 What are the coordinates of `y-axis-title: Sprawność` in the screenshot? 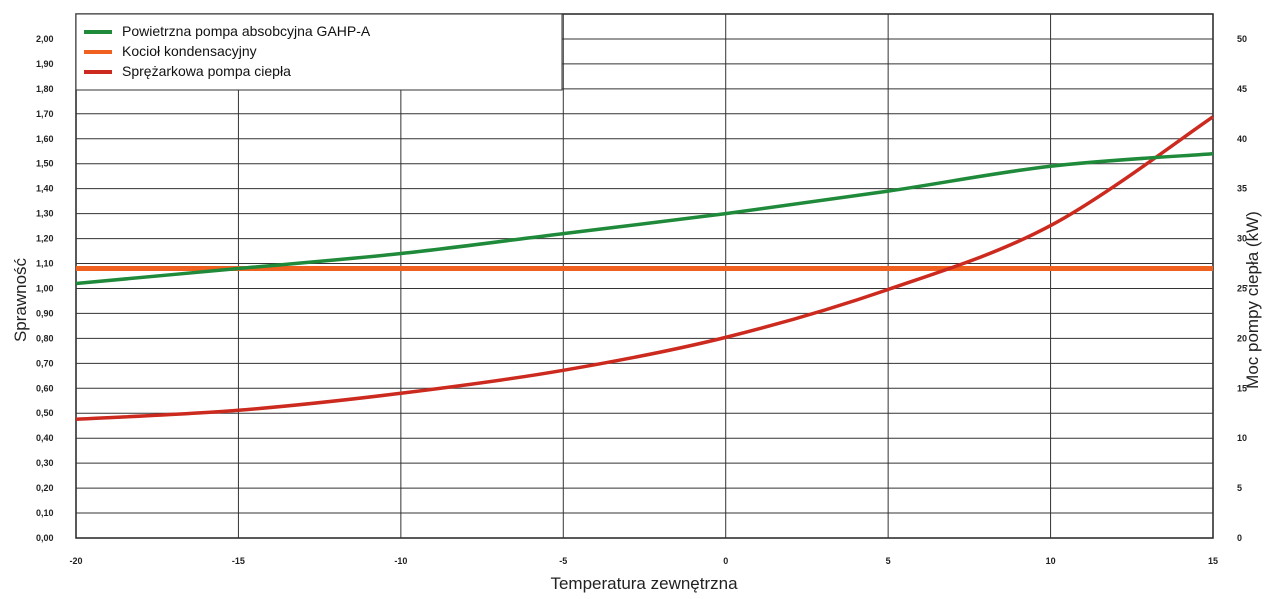 It's located at (20, 299).